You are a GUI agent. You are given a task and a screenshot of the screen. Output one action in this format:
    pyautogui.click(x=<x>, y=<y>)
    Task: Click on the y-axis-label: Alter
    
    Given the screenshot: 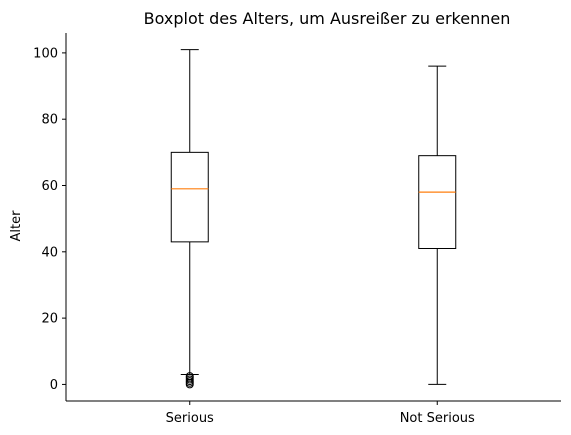 What is the action you would take?
    pyautogui.click(x=16, y=226)
    